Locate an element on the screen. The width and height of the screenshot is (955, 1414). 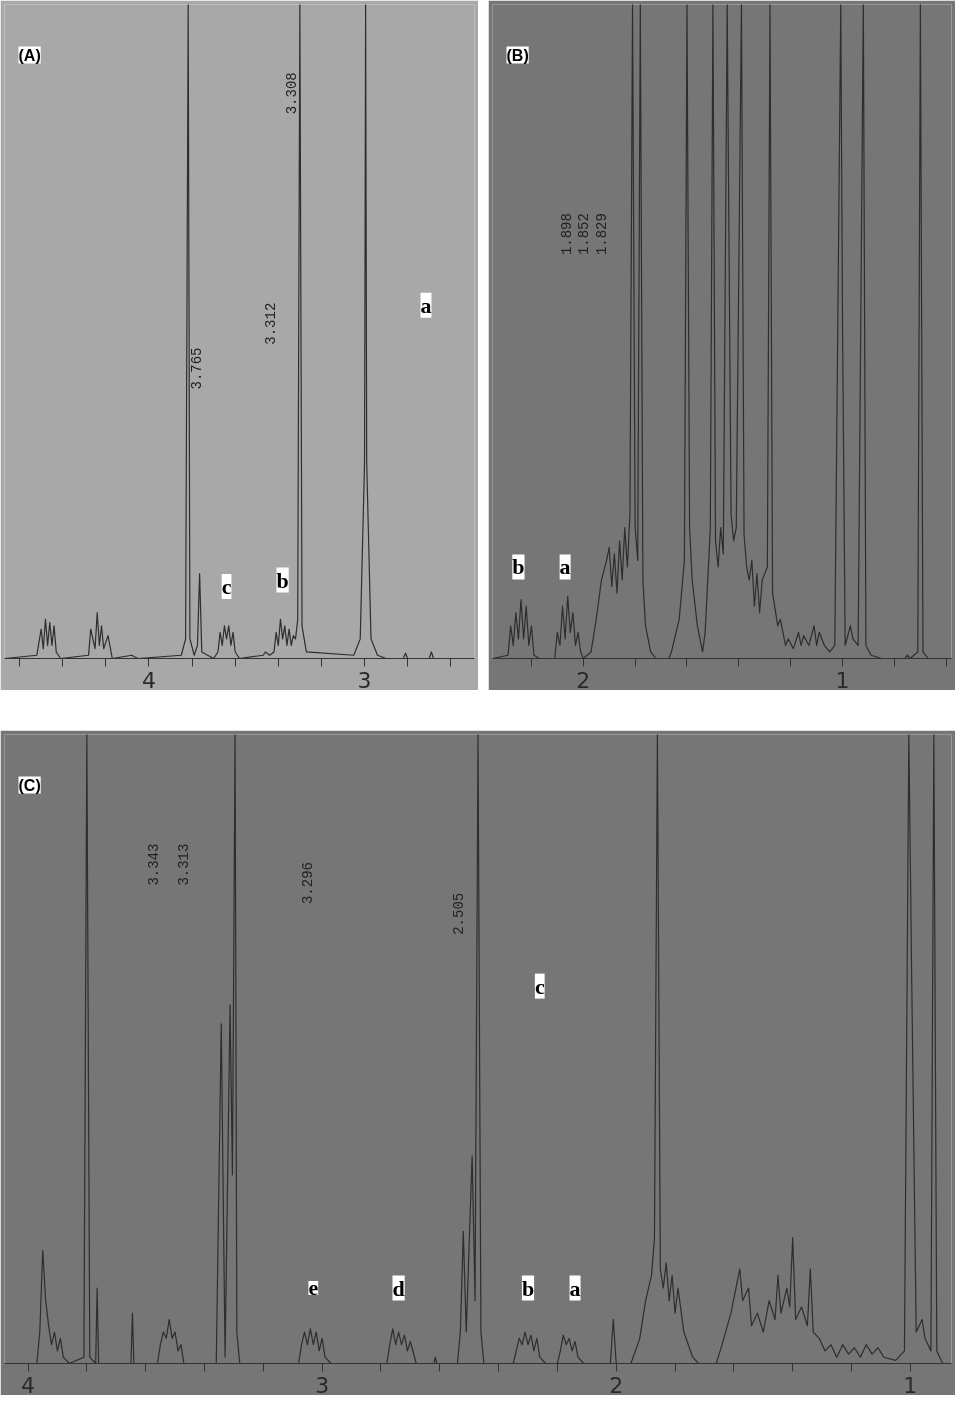
annotation: (A) is located at coordinates (29, 55).